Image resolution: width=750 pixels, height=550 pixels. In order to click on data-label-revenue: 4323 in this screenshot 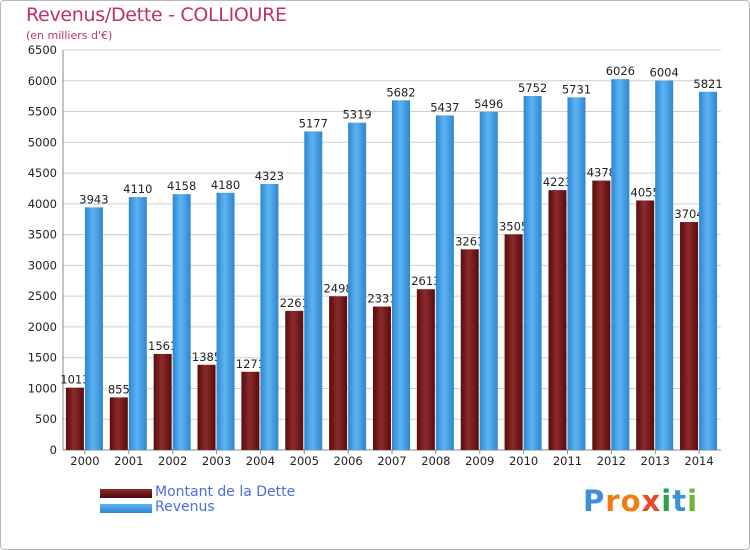, I will do `click(269, 176)`.